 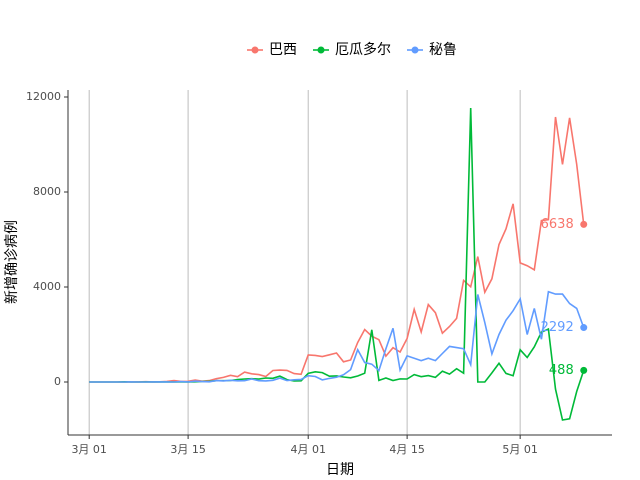 What do you see at coordinates (188, 449) in the screenshot?
I see `x-tick-label: 3月 15` at bounding box center [188, 449].